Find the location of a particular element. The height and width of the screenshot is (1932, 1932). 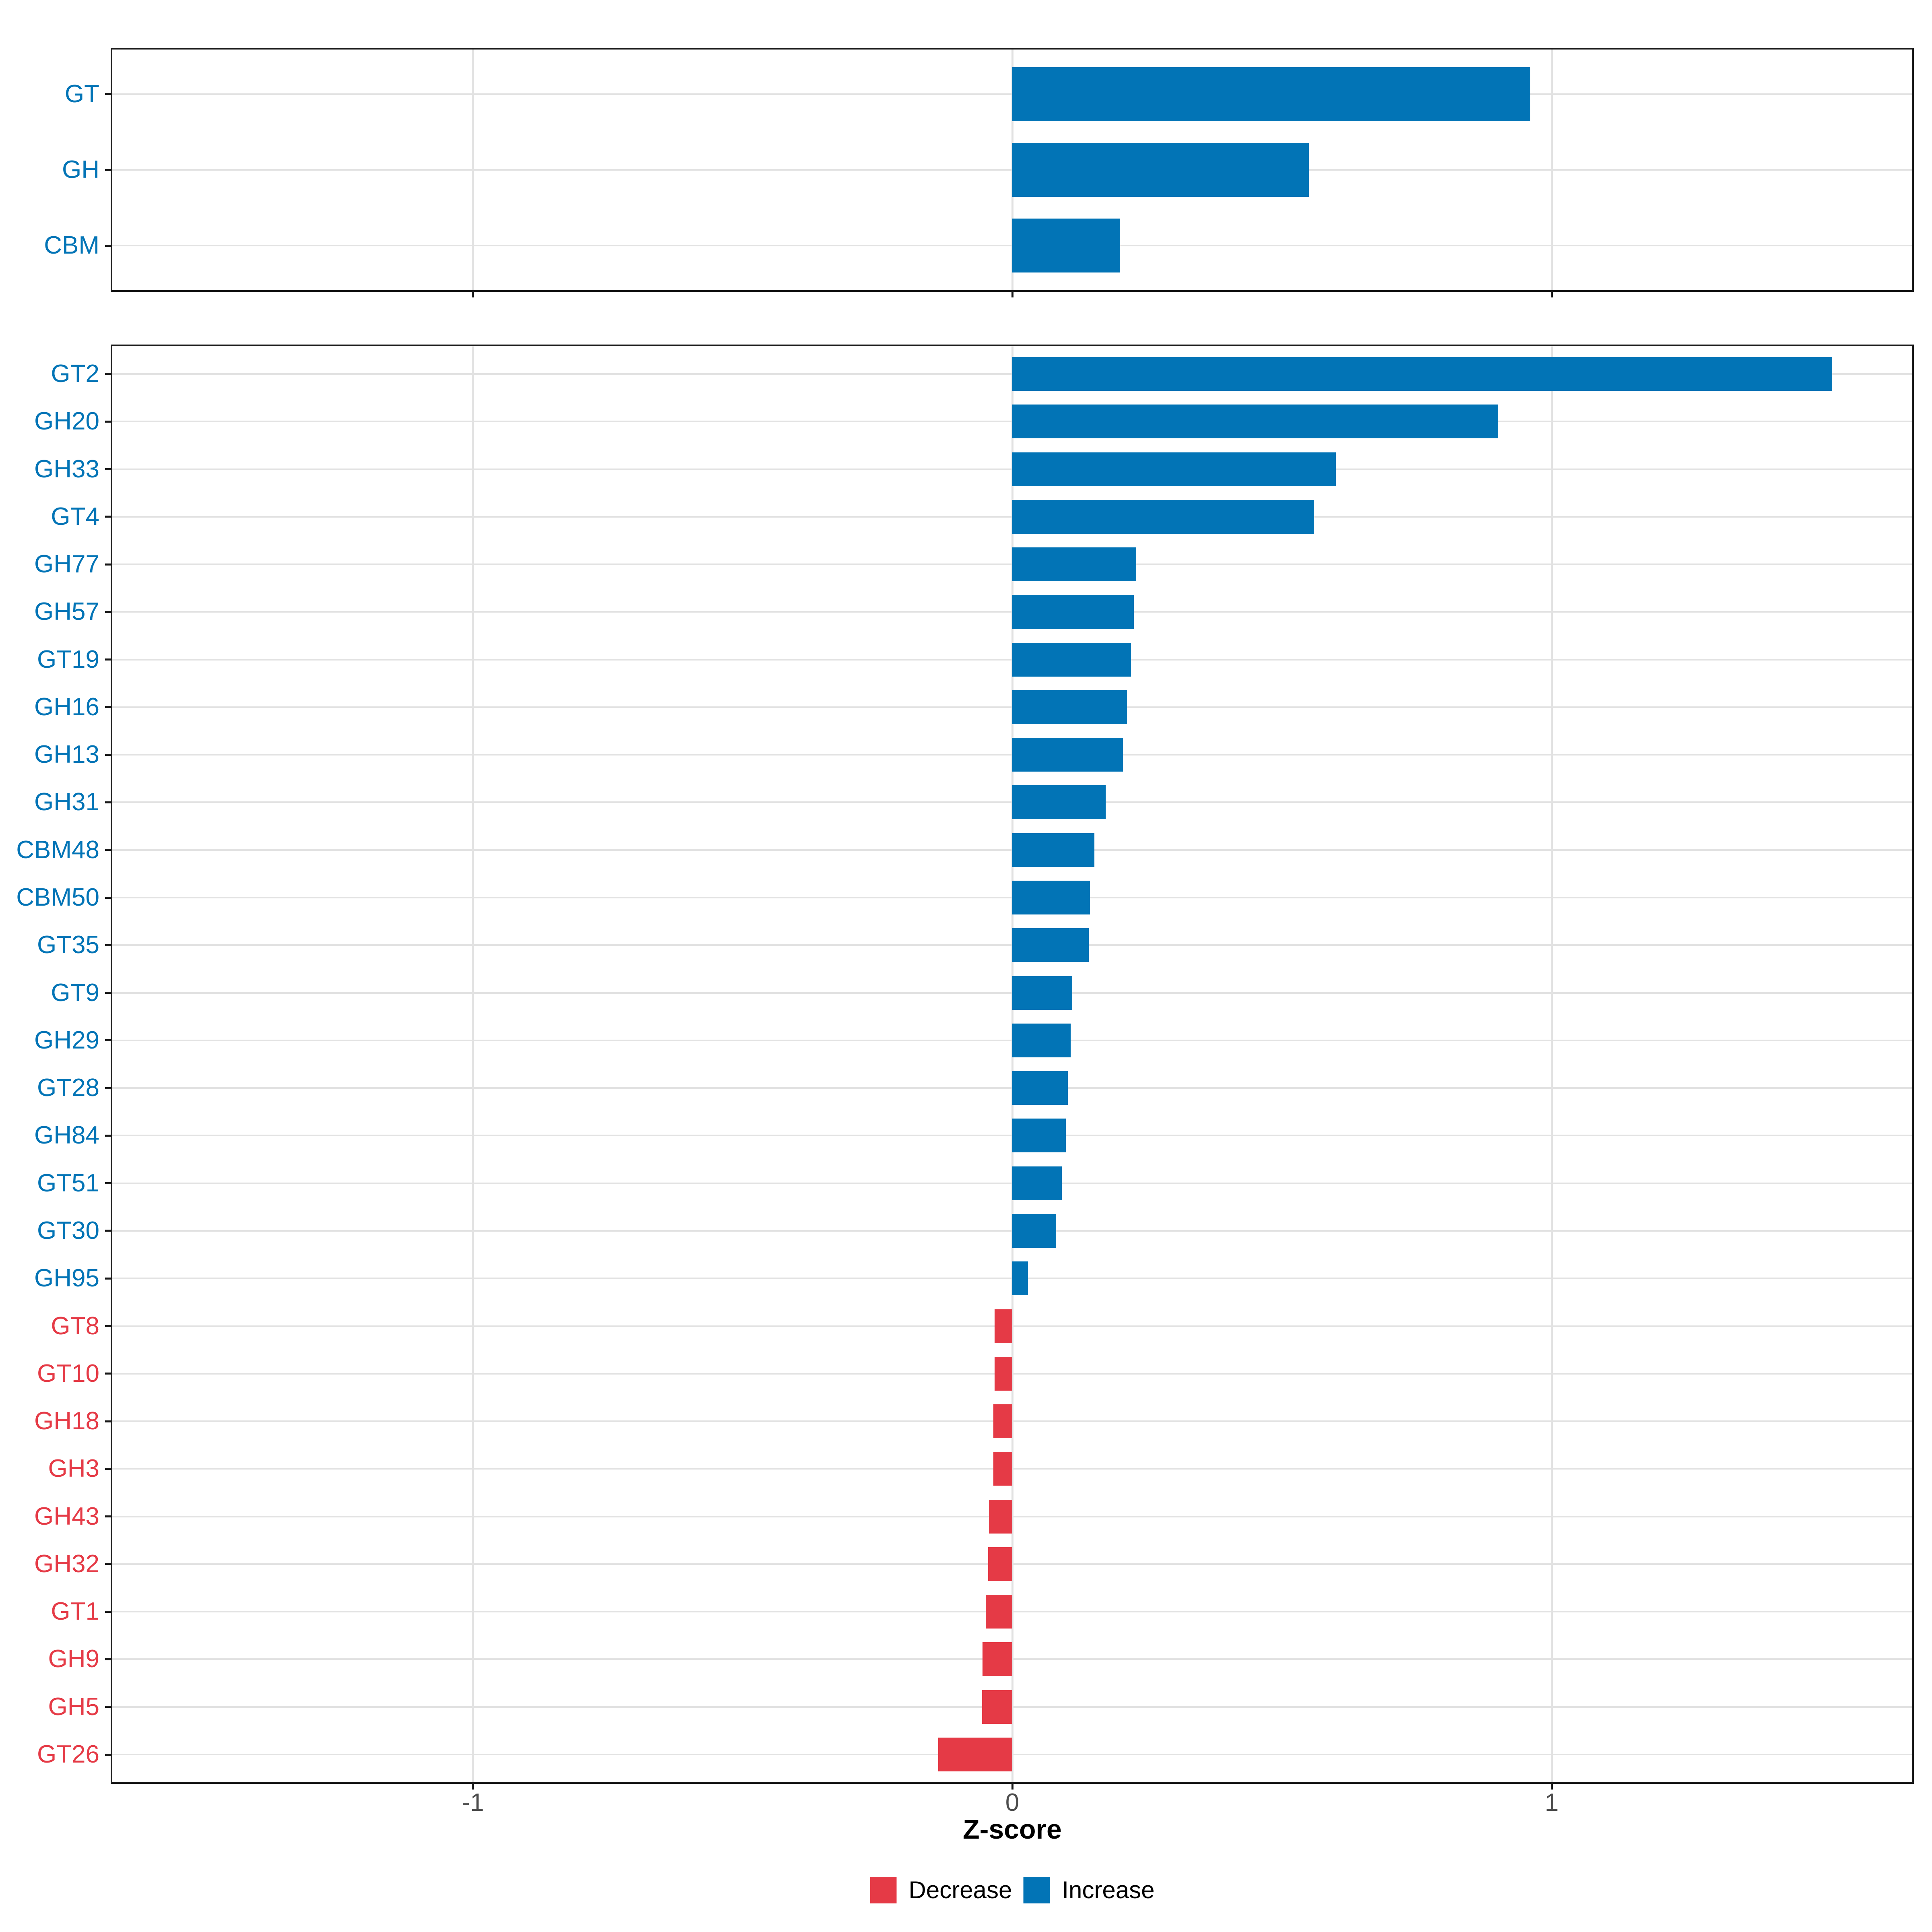

bar-GT35 is located at coordinates (1050, 945).